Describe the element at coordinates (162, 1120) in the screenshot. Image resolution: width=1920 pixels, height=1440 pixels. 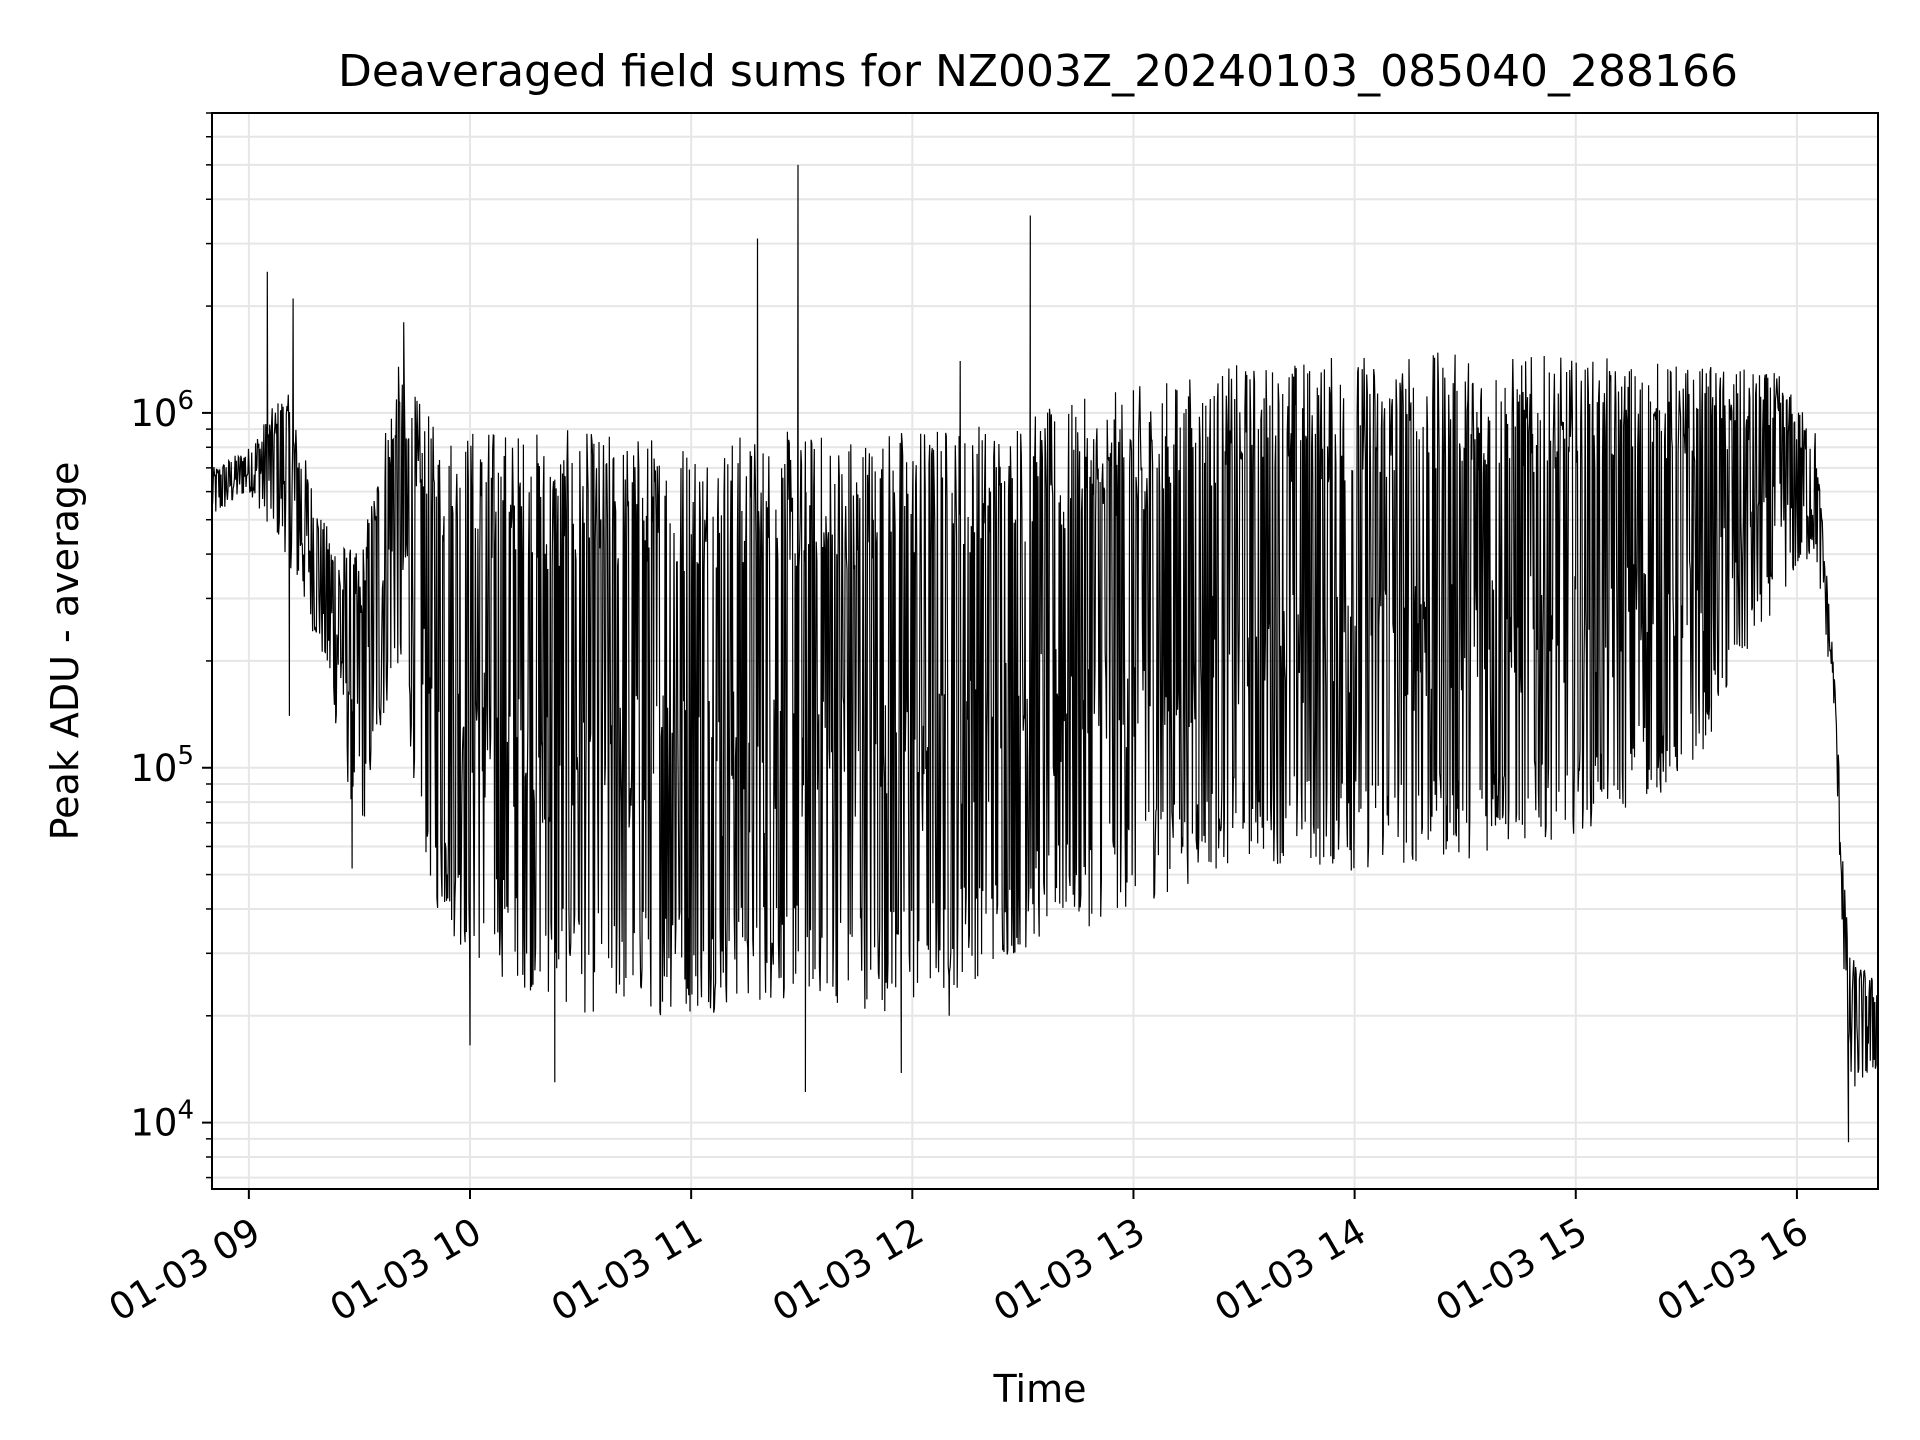
I see `y-tick-label: 10⁴` at that location.